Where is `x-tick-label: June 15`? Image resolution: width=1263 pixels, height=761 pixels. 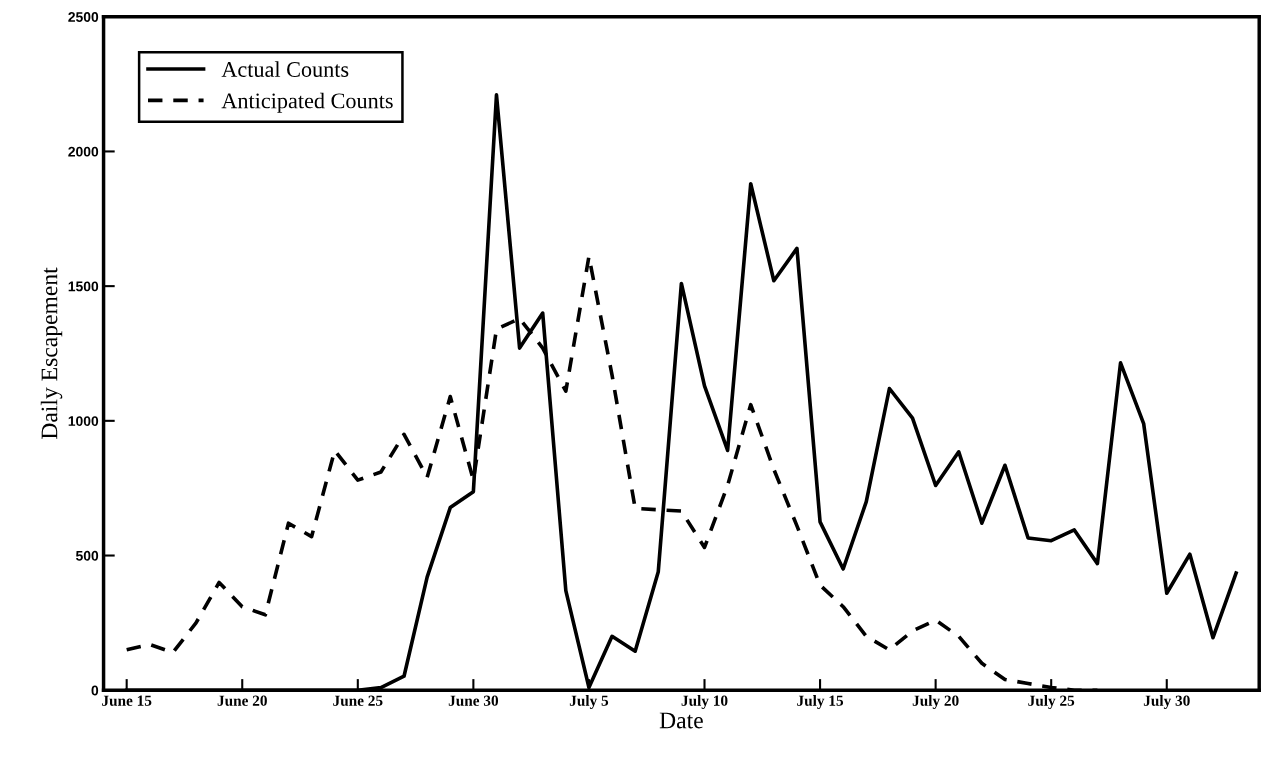
x-tick-label: June 15 is located at coordinates (127, 700).